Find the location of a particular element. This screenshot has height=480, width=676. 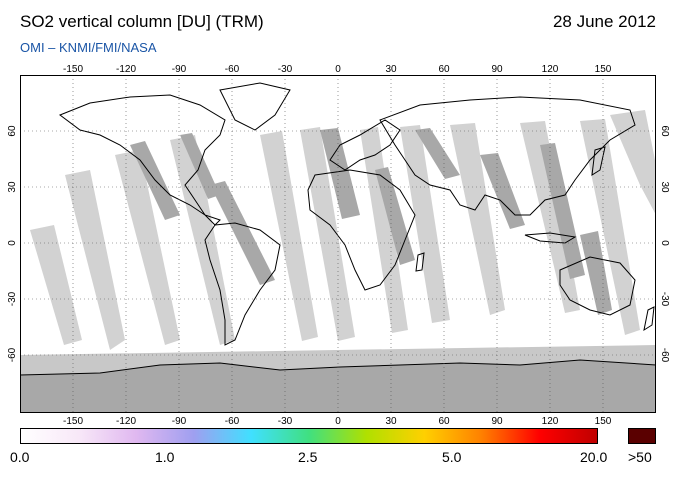

lon-label-bottom: 30 is located at coordinates (391, 421).